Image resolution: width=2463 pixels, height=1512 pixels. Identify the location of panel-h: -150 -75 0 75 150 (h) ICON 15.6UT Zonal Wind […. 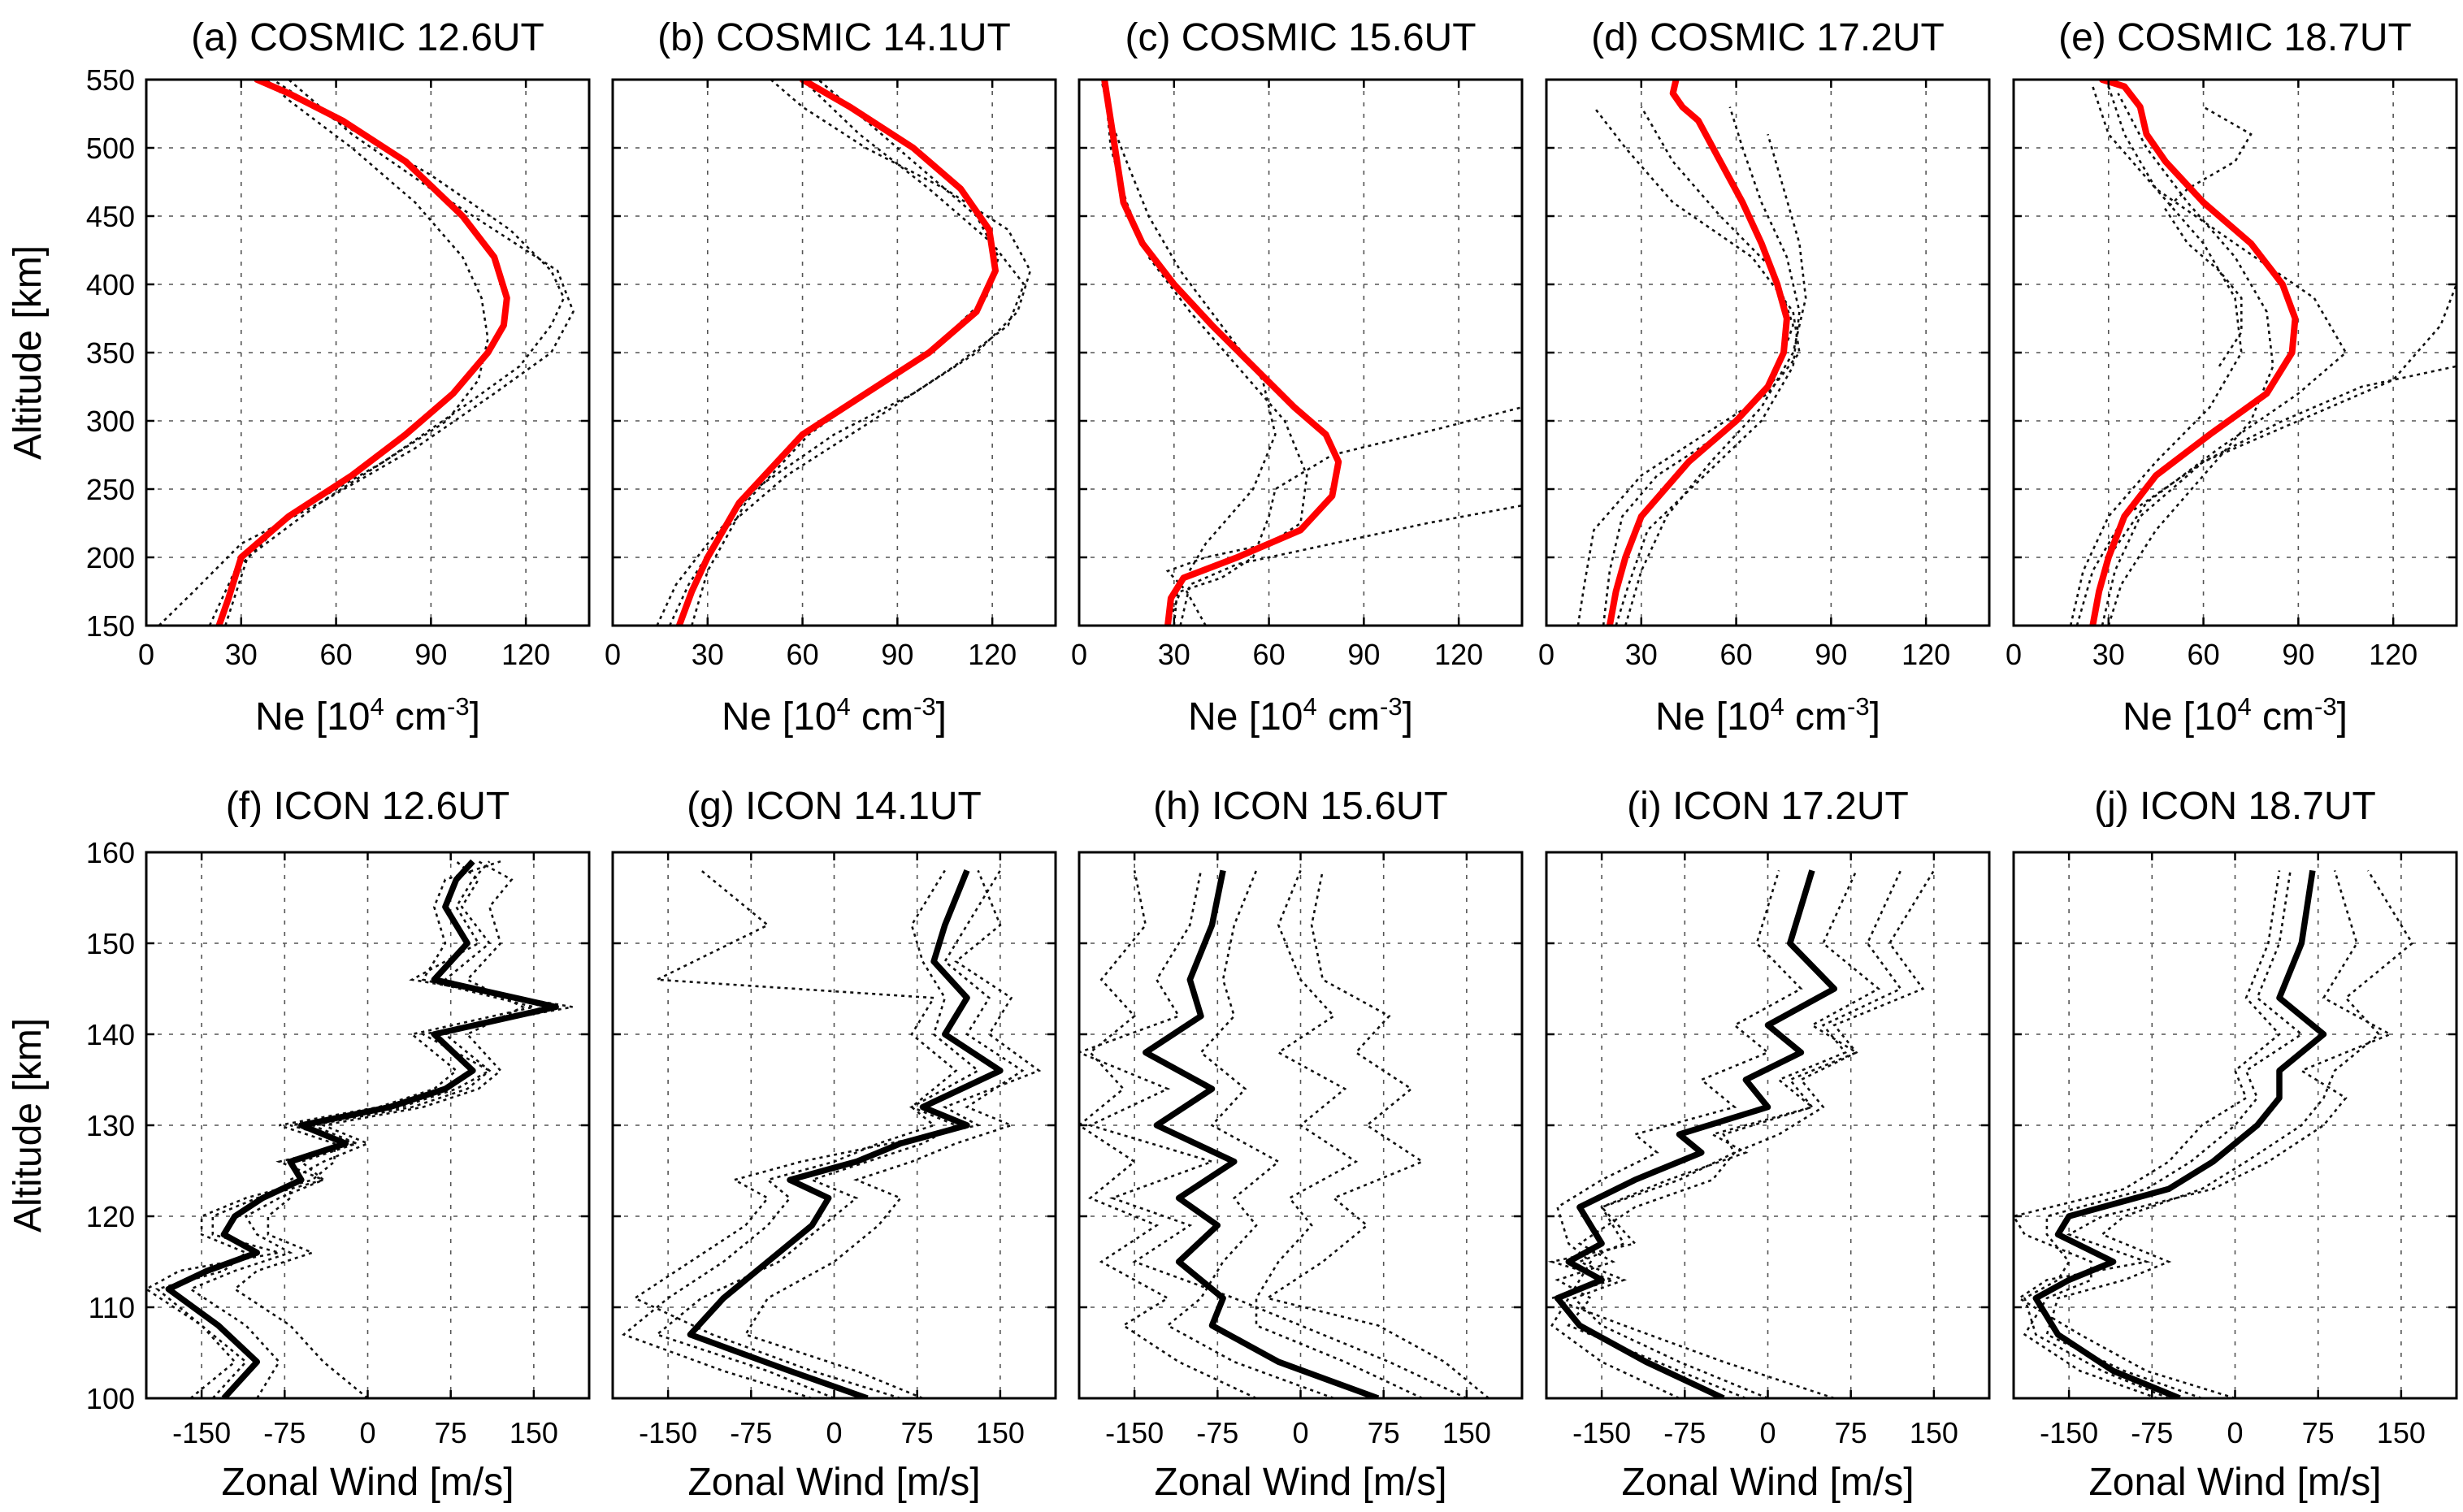
(1301, 1144).